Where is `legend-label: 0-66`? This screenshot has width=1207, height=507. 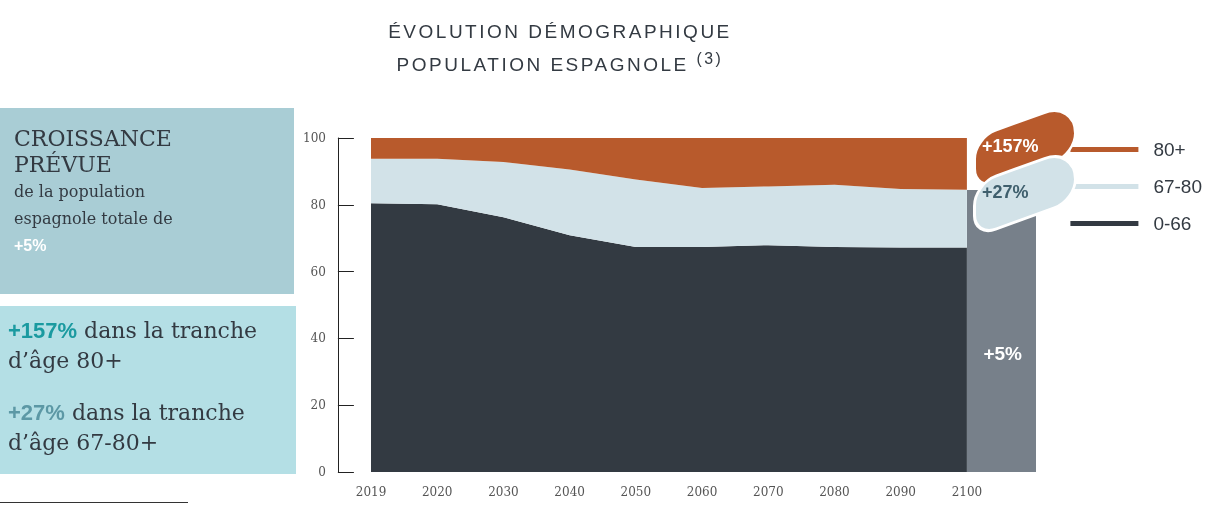 legend-label: 0-66 is located at coordinates (1172, 223).